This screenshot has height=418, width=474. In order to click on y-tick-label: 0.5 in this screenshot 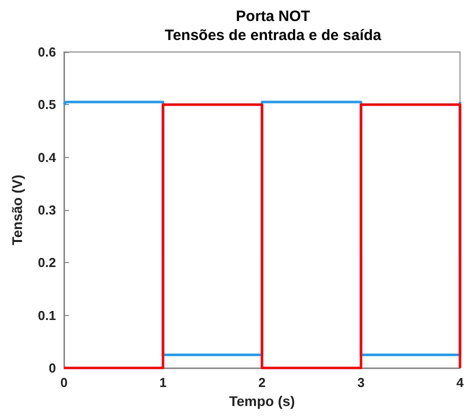, I will do `click(47, 104)`.